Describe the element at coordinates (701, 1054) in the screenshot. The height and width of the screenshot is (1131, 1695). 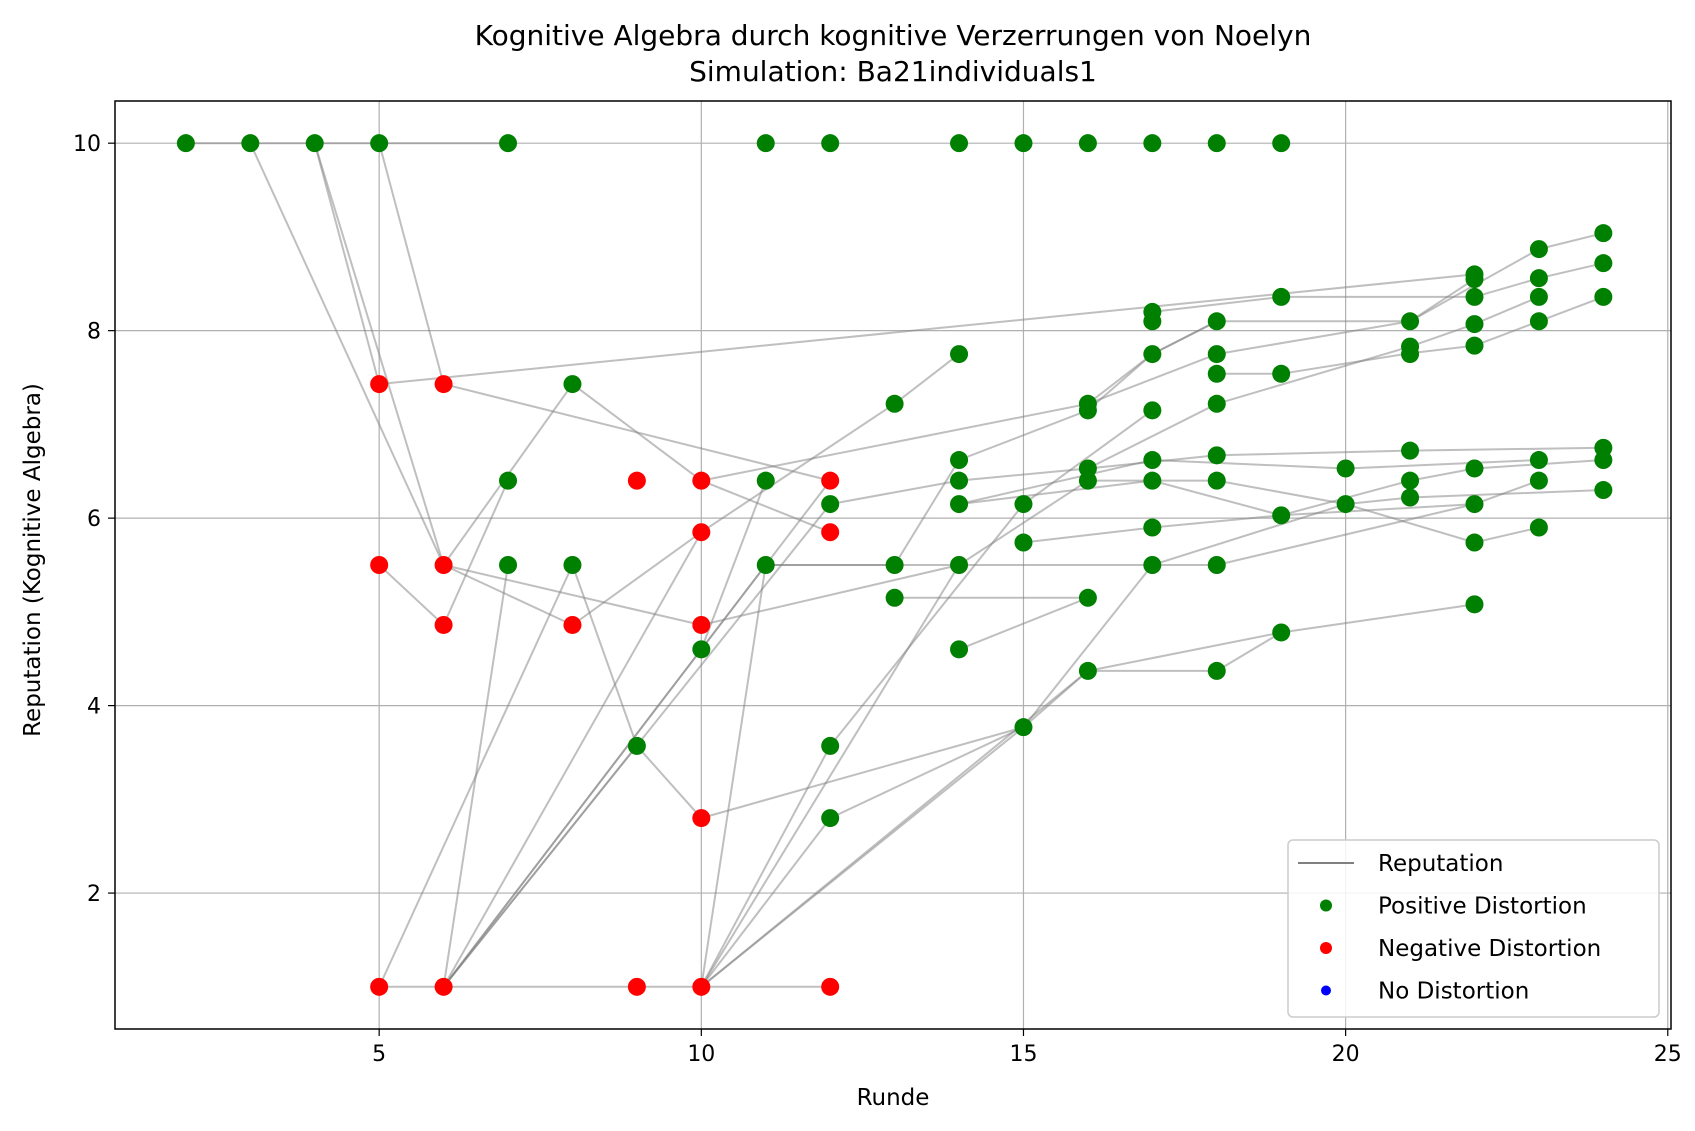
I see `x-tick-label: 10` at that location.